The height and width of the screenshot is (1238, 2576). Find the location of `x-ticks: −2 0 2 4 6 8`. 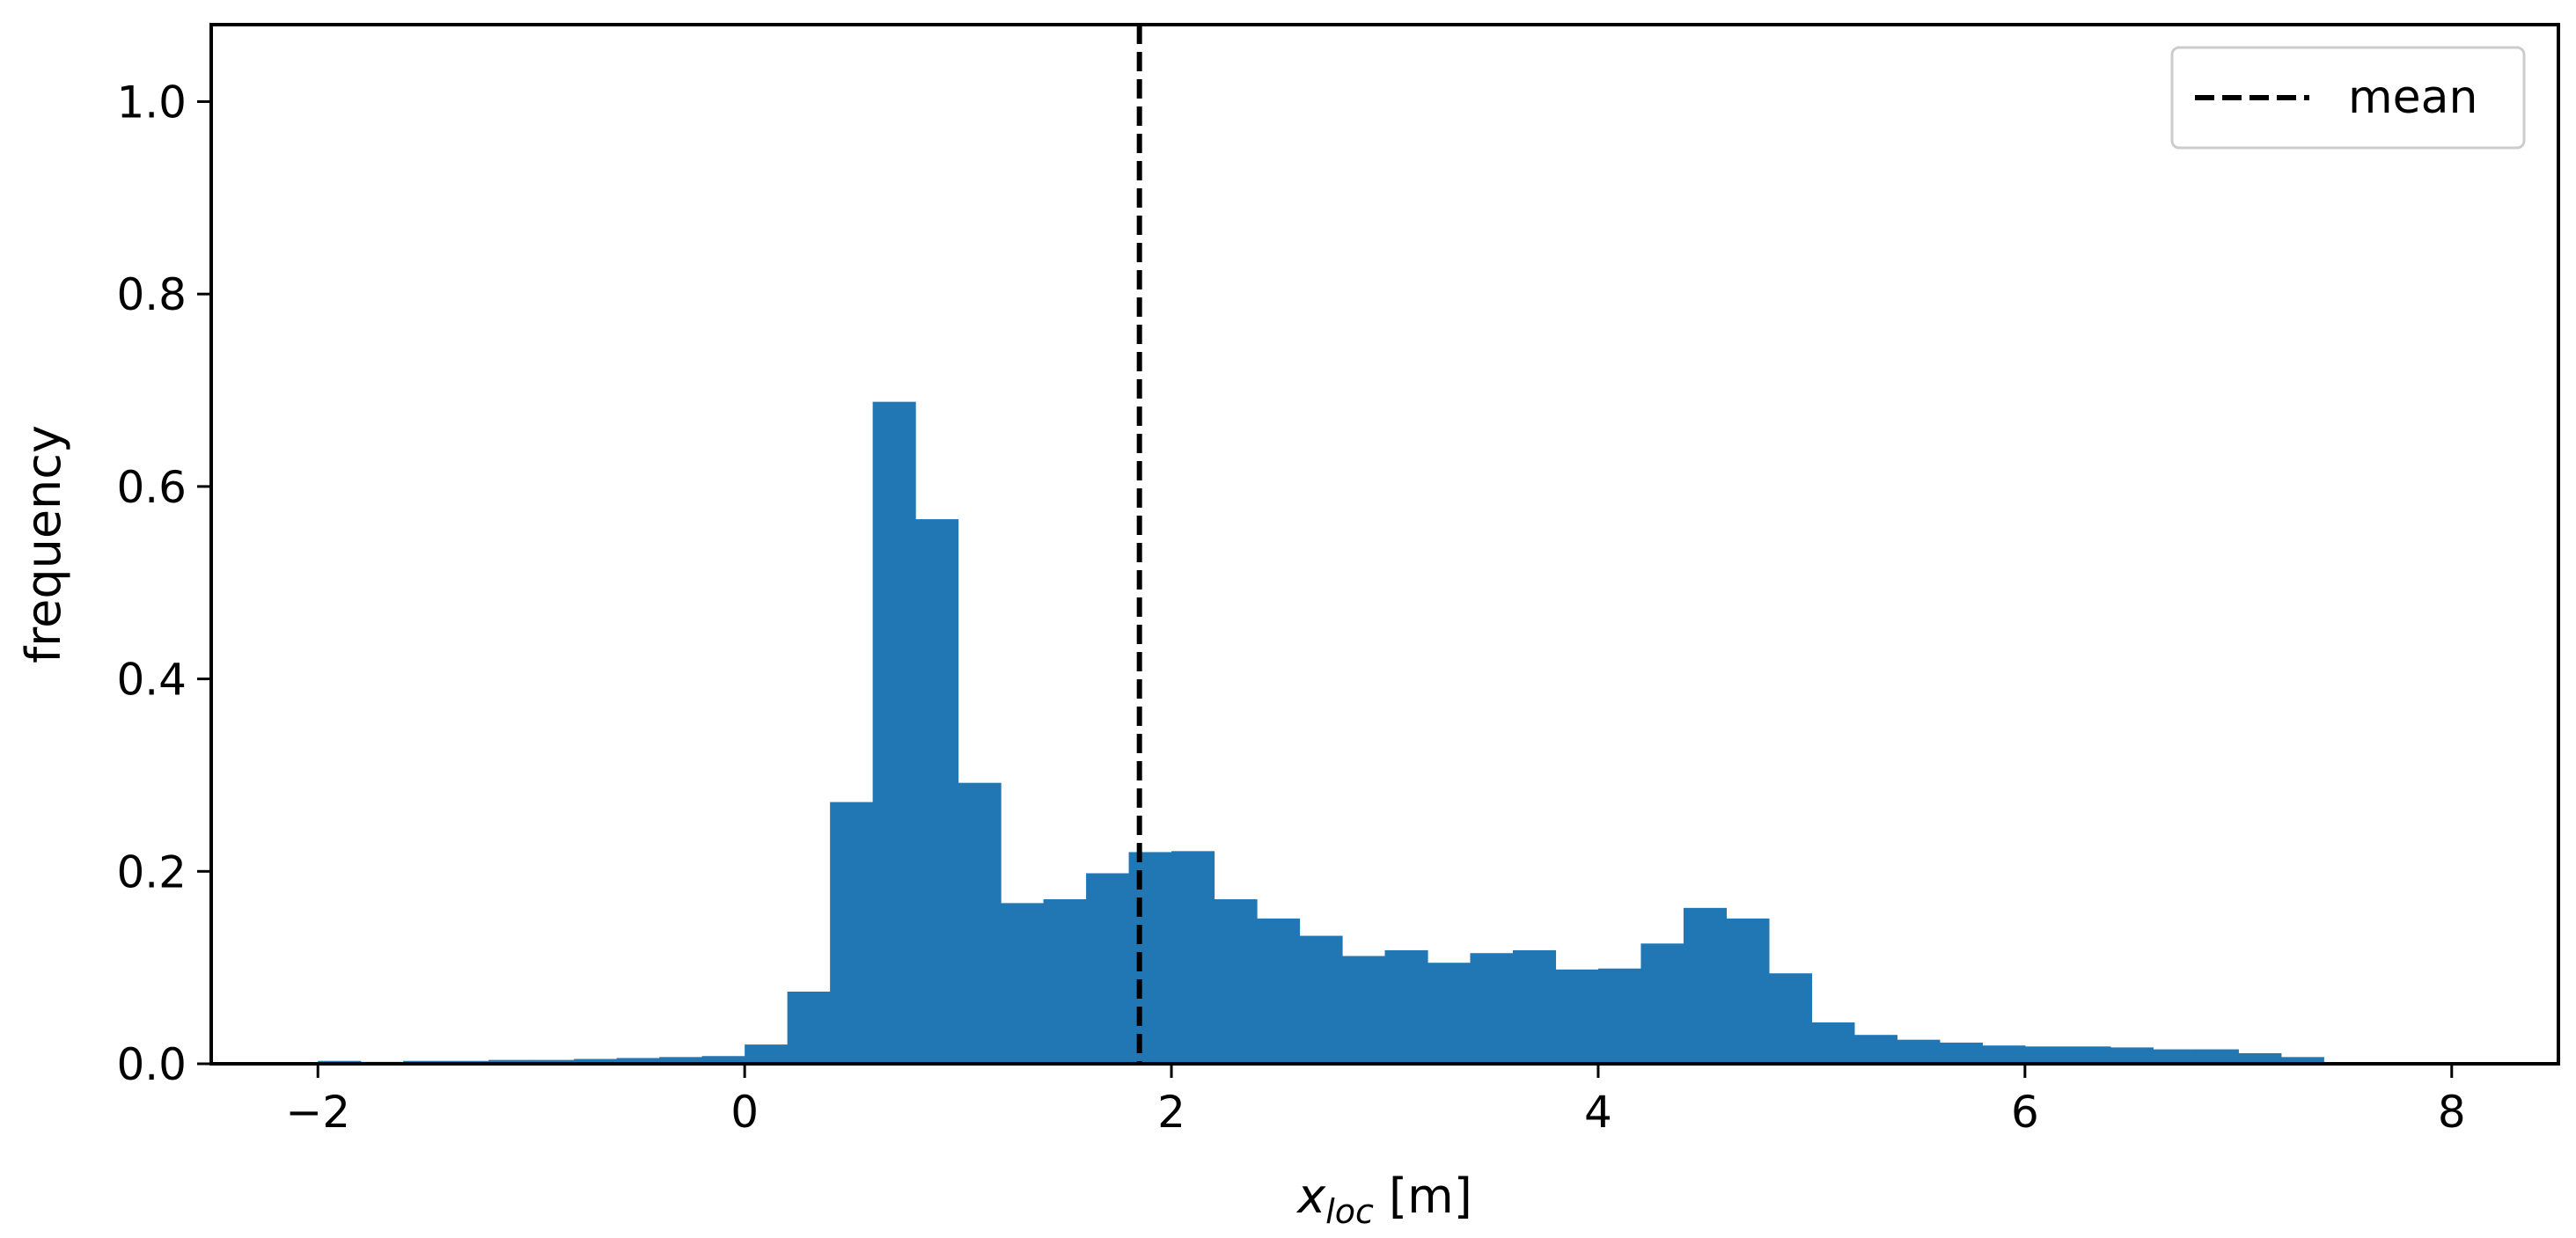

x-ticks: −2 0 2 4 6 8 is located at coordinates (1375, 1101).